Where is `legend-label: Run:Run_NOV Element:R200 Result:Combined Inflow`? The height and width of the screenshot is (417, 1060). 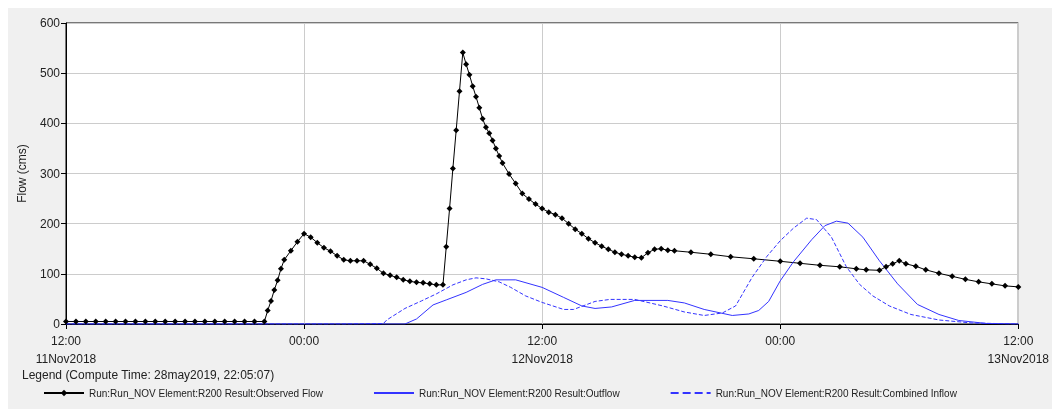 legend-label: Run:Run_NOV Element:R200 Result:Combined Inflow is located at coordinates (836, 393).